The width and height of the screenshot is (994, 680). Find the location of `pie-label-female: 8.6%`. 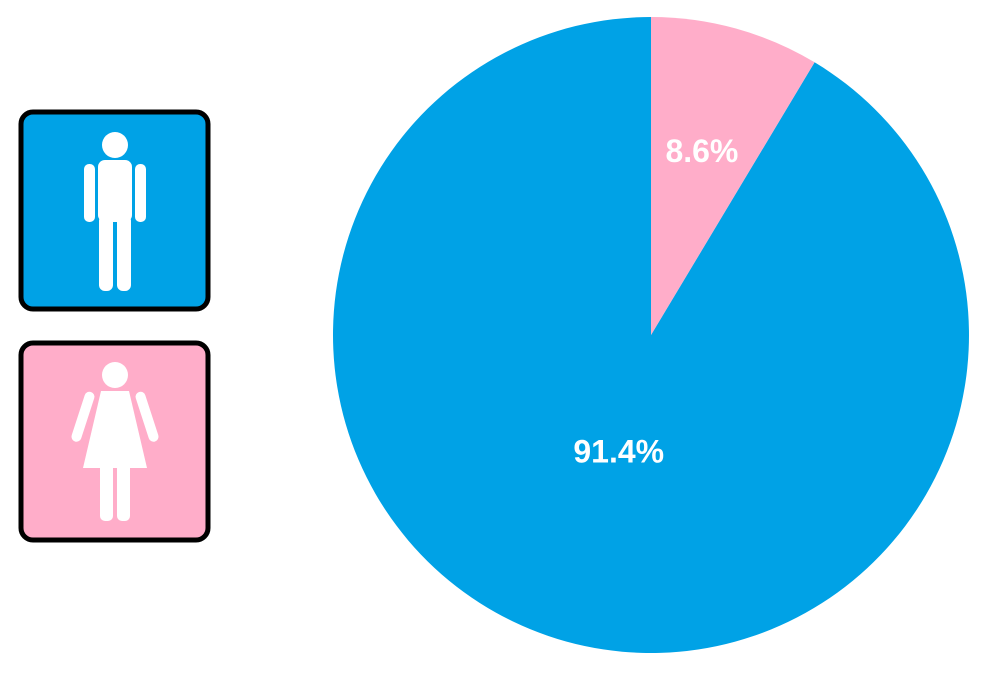

pie-label-female: 8.6% is located at coordinates (701, 151).